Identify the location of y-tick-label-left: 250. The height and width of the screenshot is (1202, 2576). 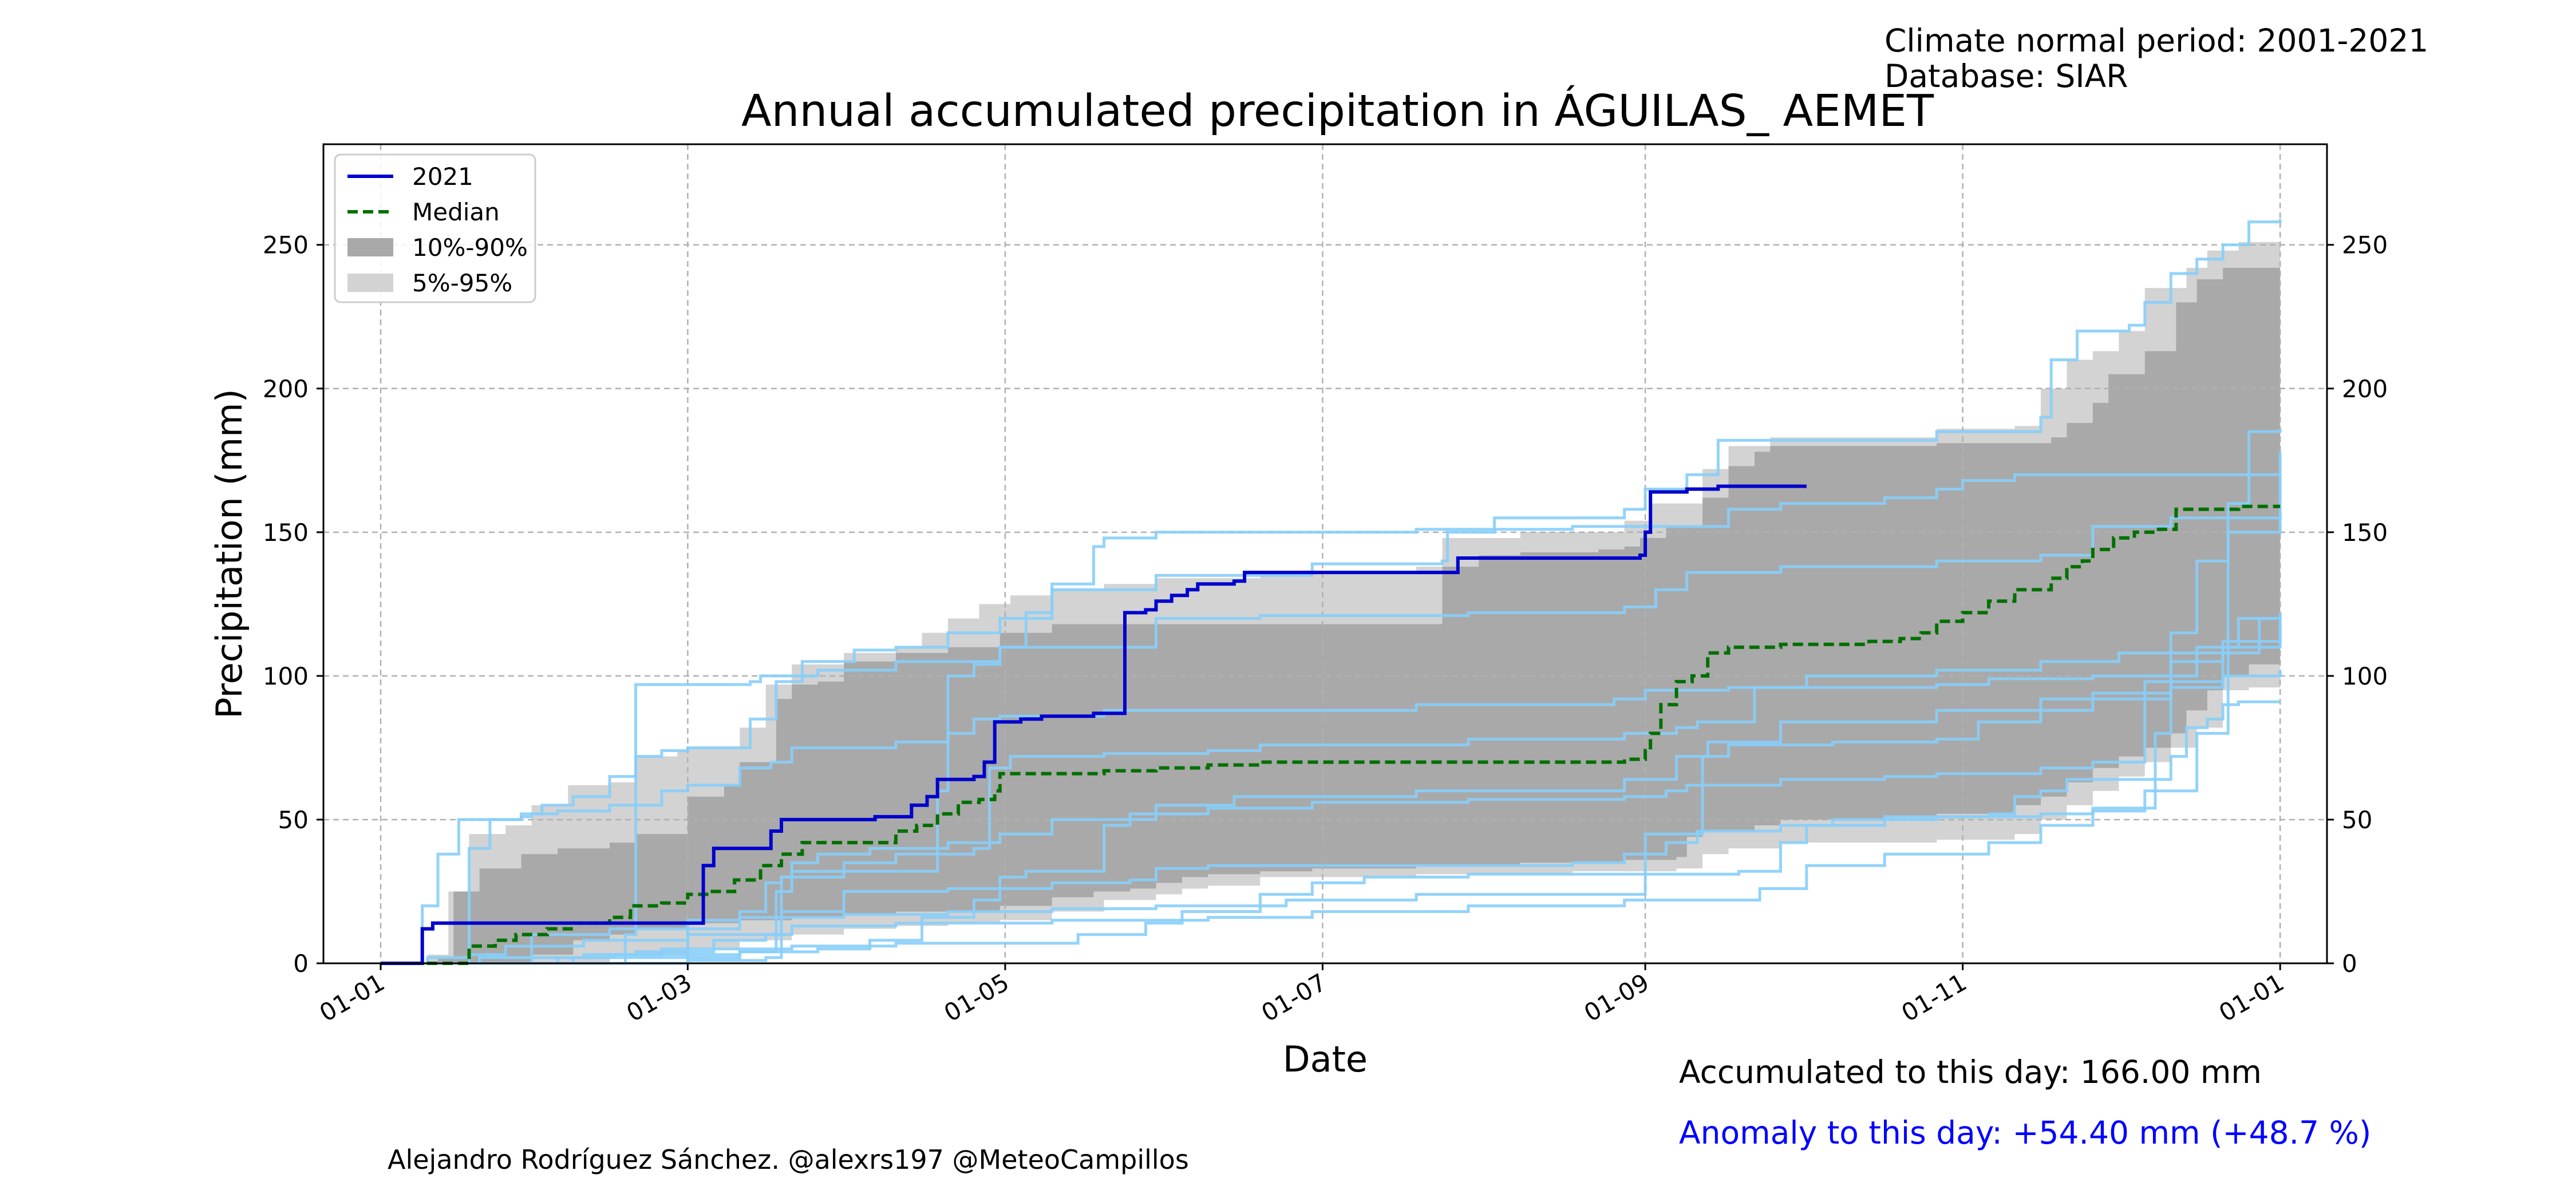
(286, 245).